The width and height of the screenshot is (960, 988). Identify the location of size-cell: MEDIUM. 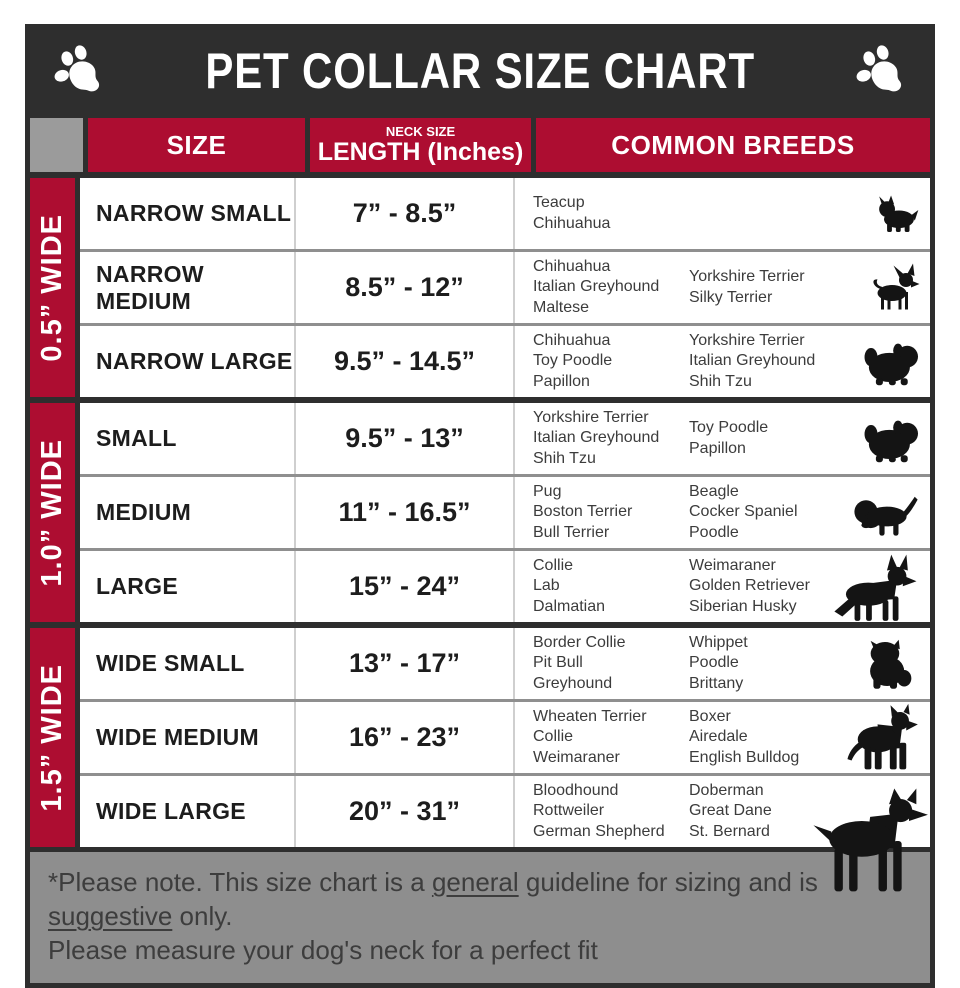
(144, 512).